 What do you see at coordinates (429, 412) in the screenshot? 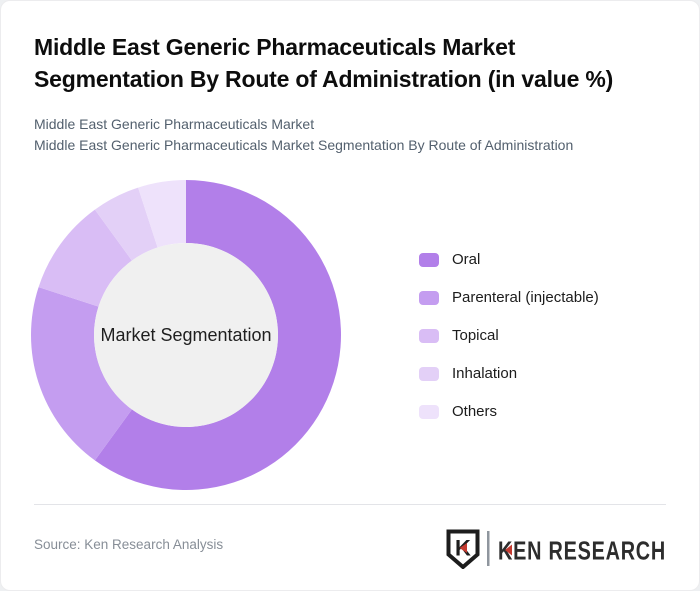
I see `legend-swatch-others` at bounding box center [429, 412].